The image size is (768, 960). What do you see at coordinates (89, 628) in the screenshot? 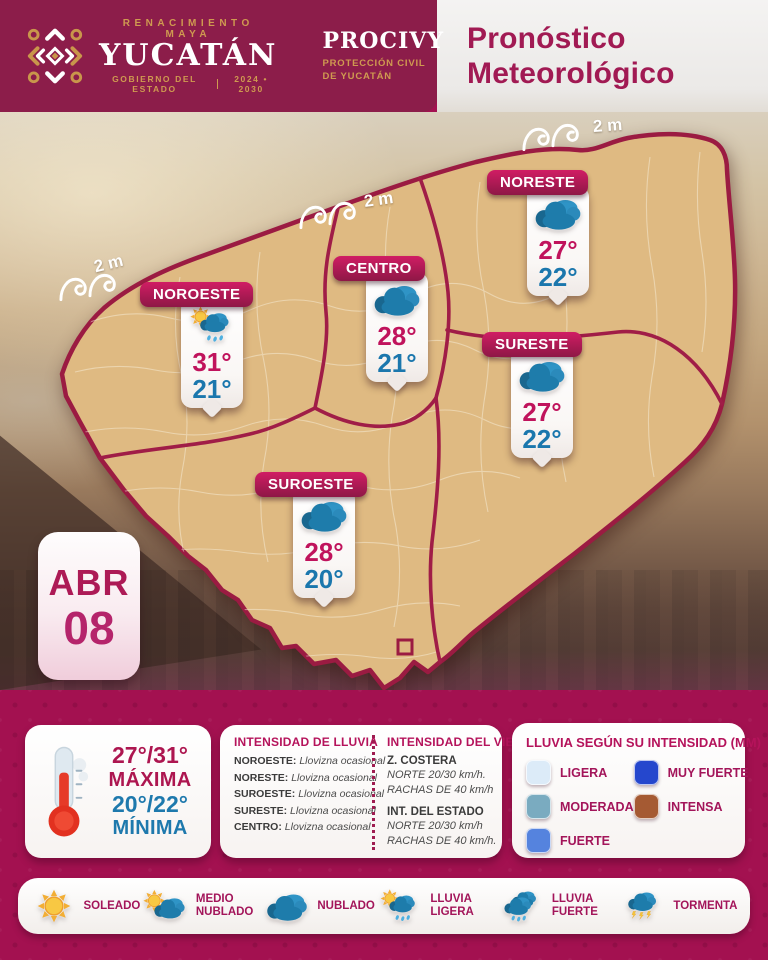
I see `date-day: 08` at bounding box center [89, 628].